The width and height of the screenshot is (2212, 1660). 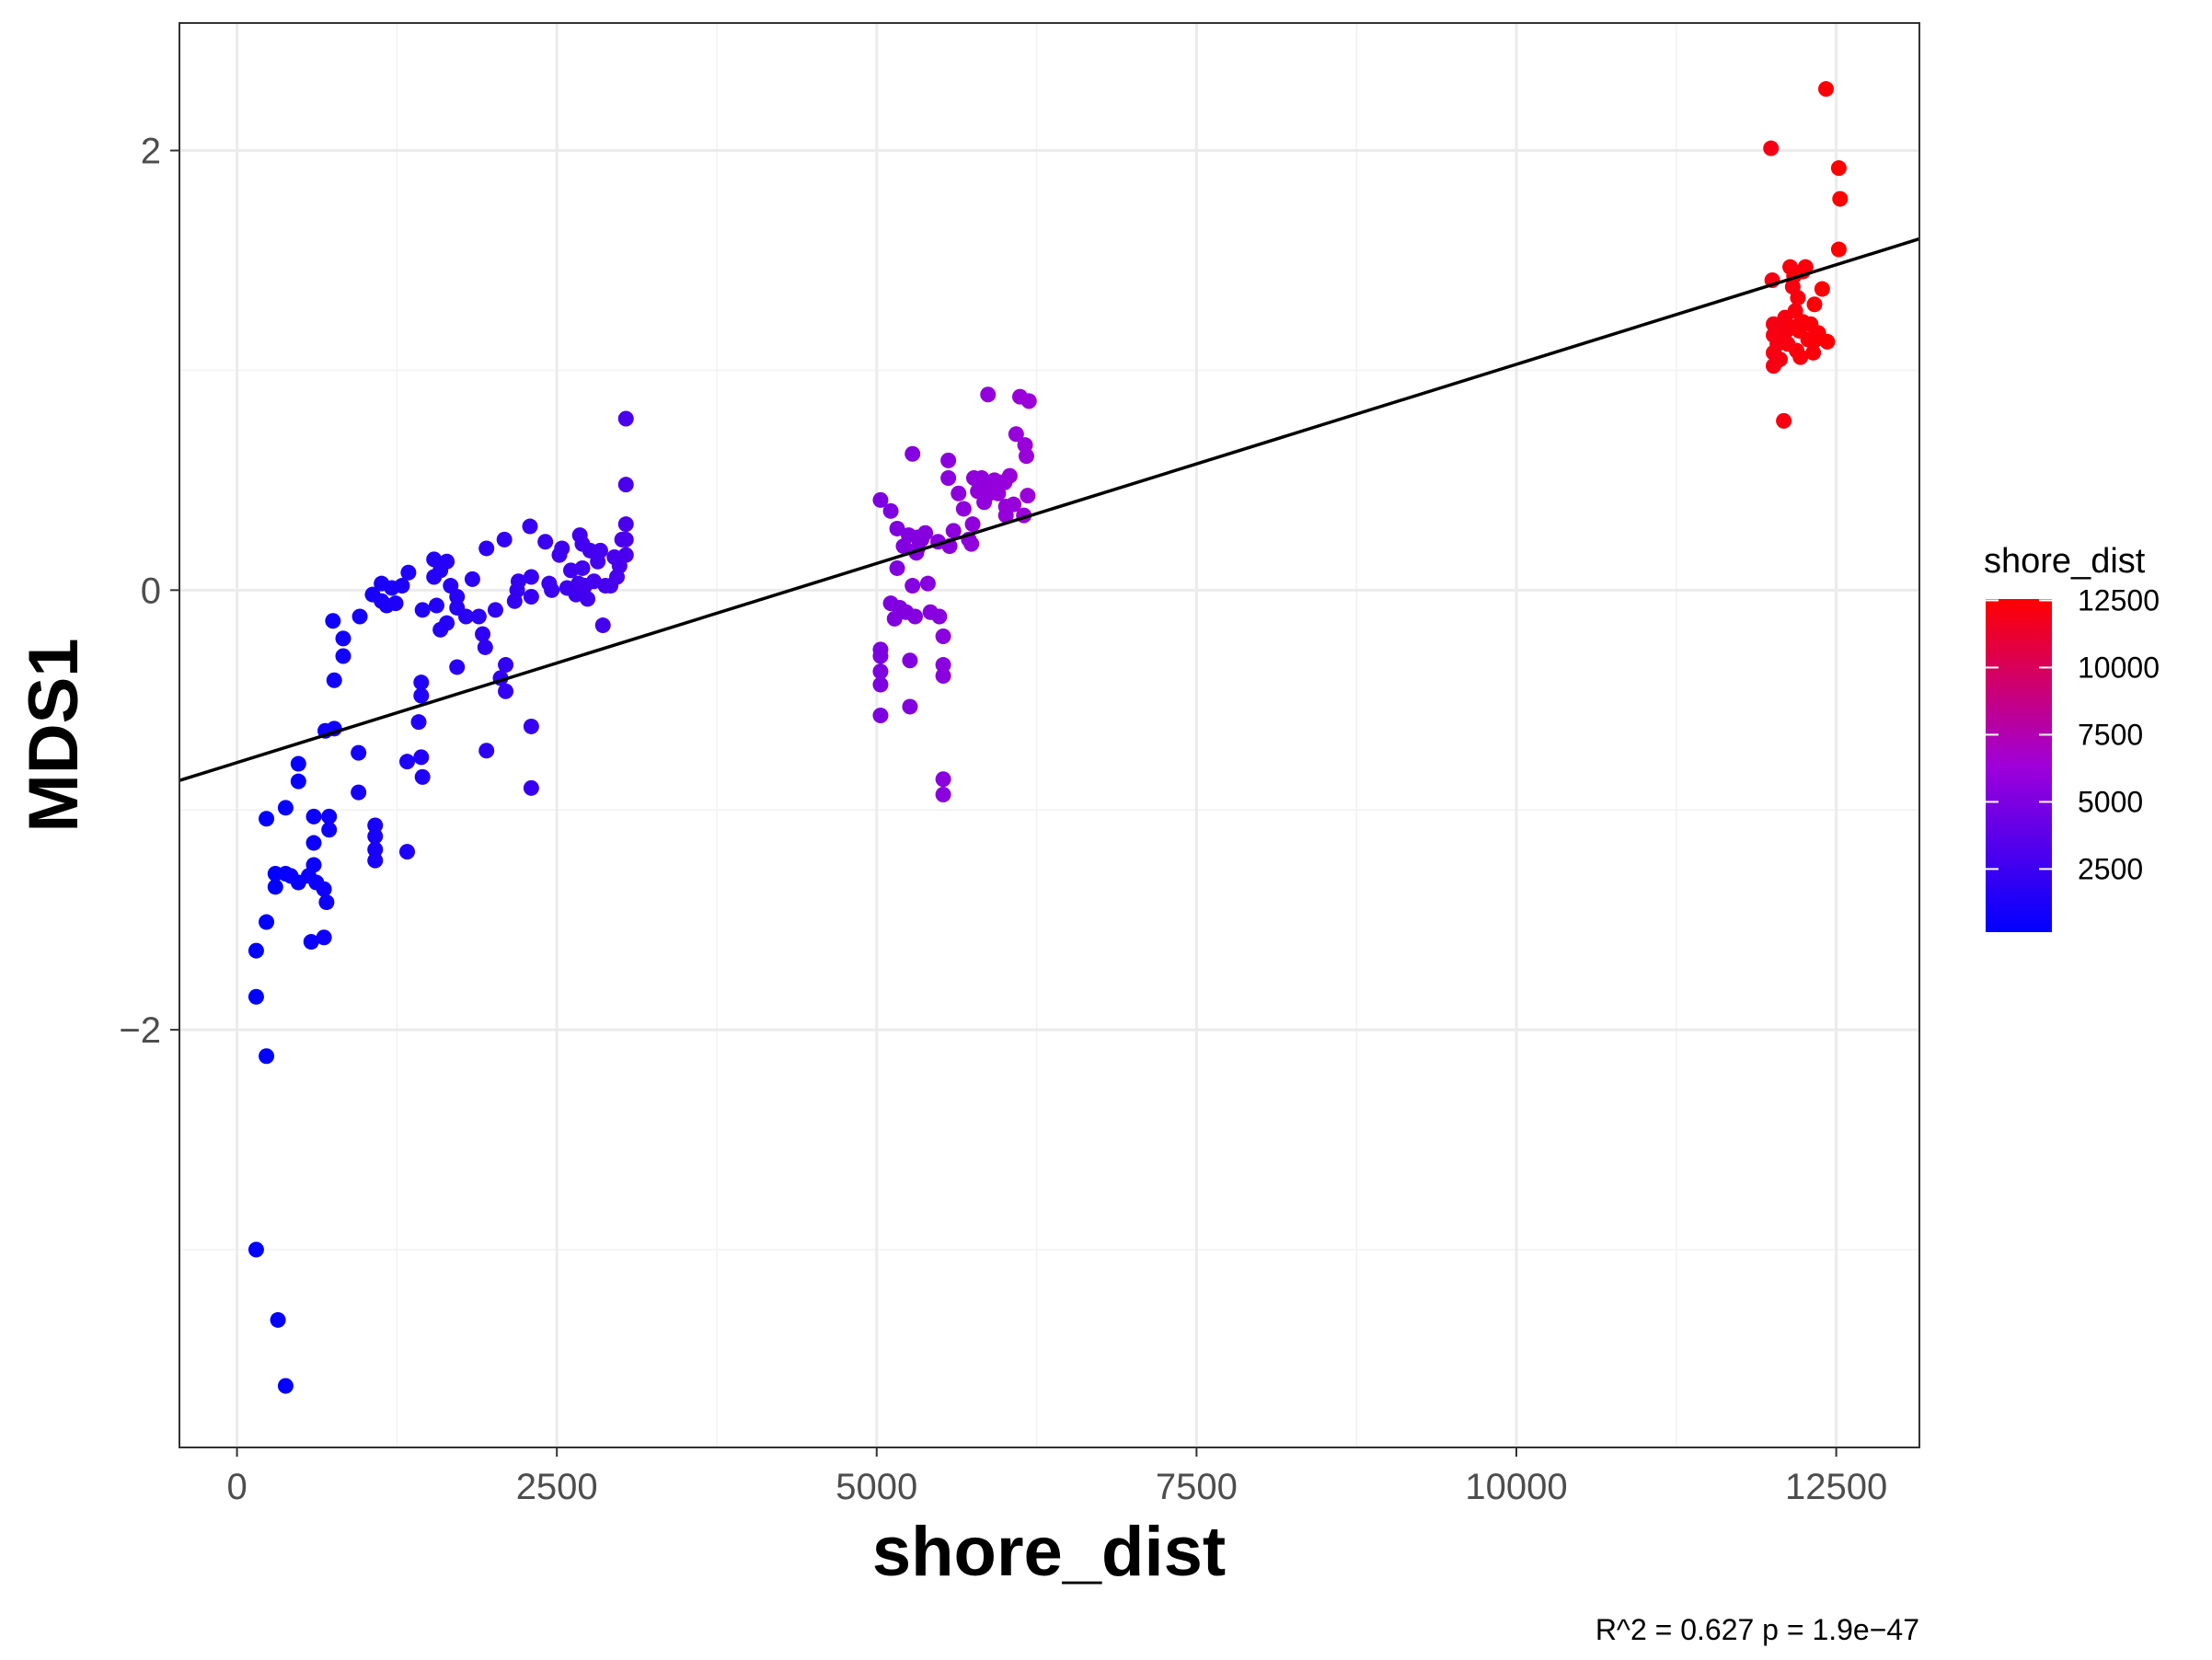 What do you see at coordinates (2119, 667) in the screenshot?
I see `legend-tick-label: 10000` at bounding box center [2119, 667].